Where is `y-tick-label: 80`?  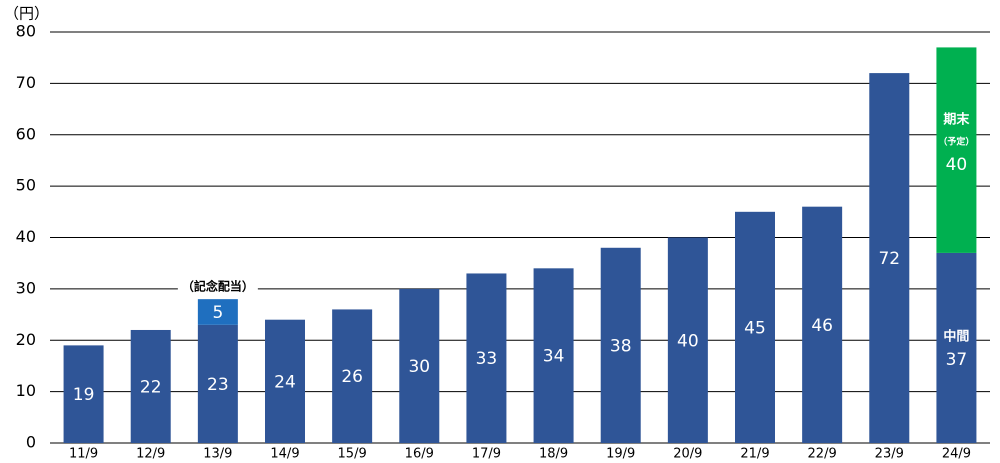
y-tick-label: 80 is located at coordinates (26, 31).